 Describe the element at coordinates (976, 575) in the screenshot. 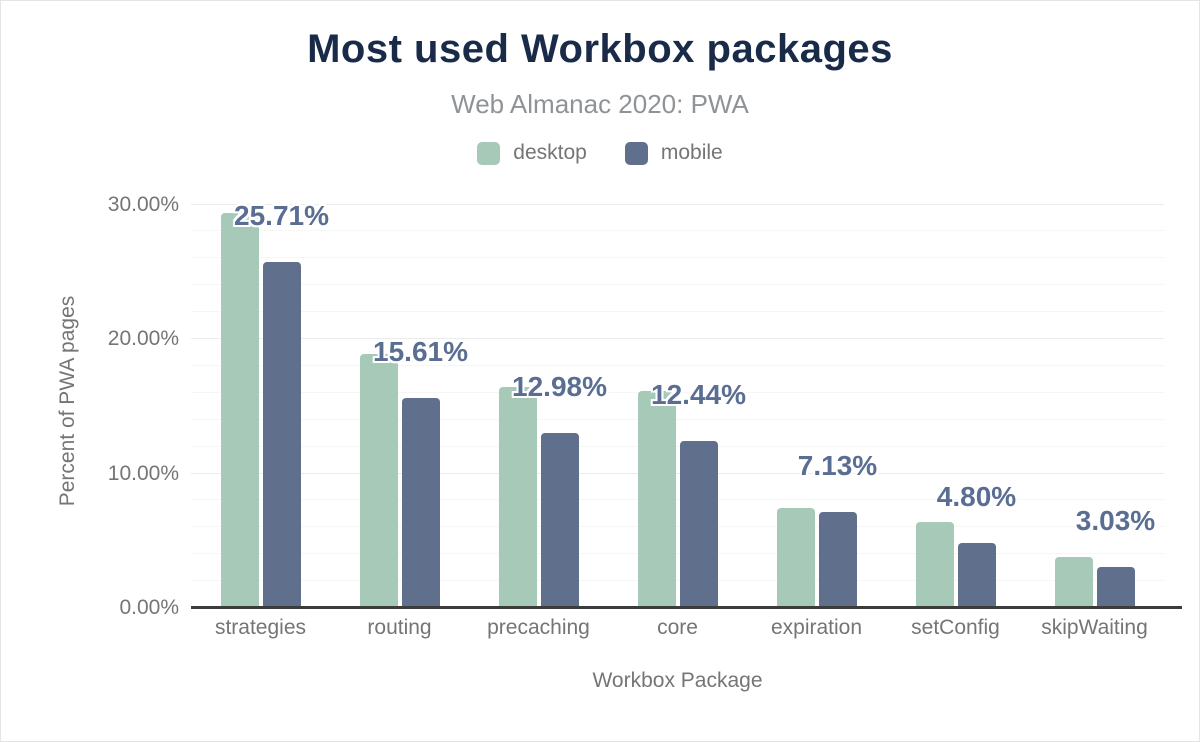

I see `mobile-bar-setConfig` at that location.